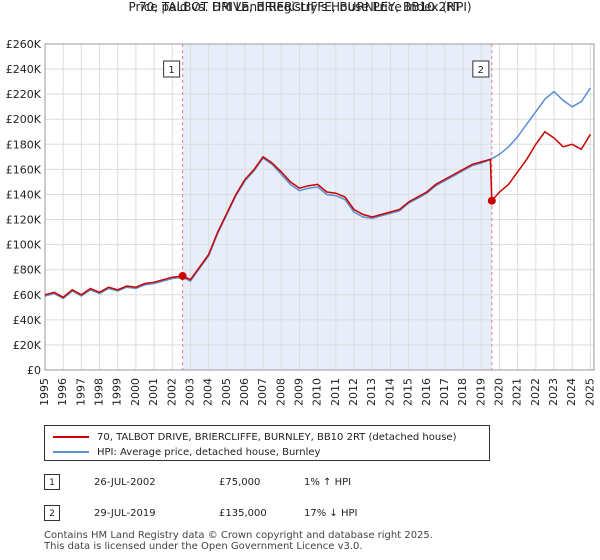 The width and height of the screenshot is (600, 560). Describe the element at coordinates (71, 452) in the screenshot. I see `legend-swatch-hpi` at that location.